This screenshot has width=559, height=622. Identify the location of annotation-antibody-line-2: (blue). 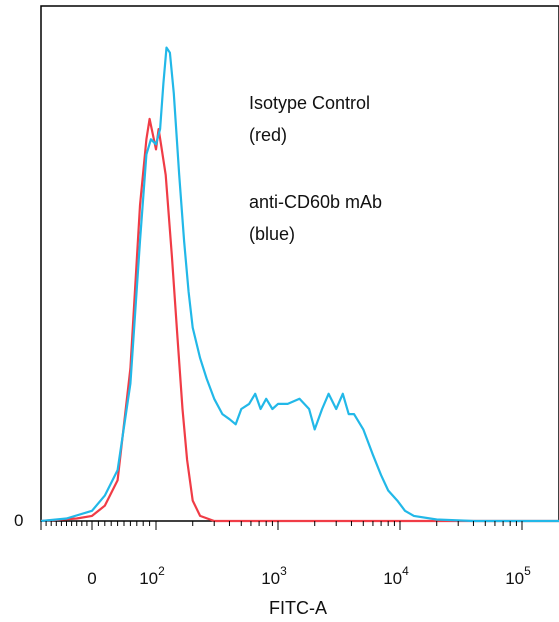
(272, 234).